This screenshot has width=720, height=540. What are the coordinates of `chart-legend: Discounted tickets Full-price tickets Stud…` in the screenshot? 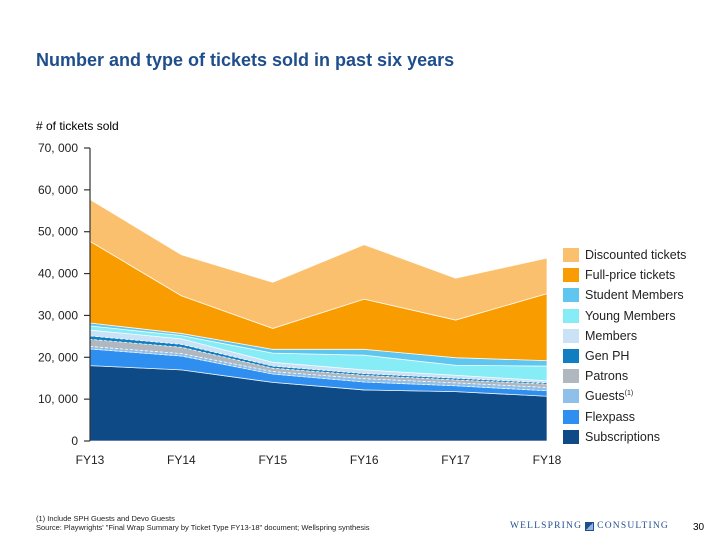 It's located at (638, 346).